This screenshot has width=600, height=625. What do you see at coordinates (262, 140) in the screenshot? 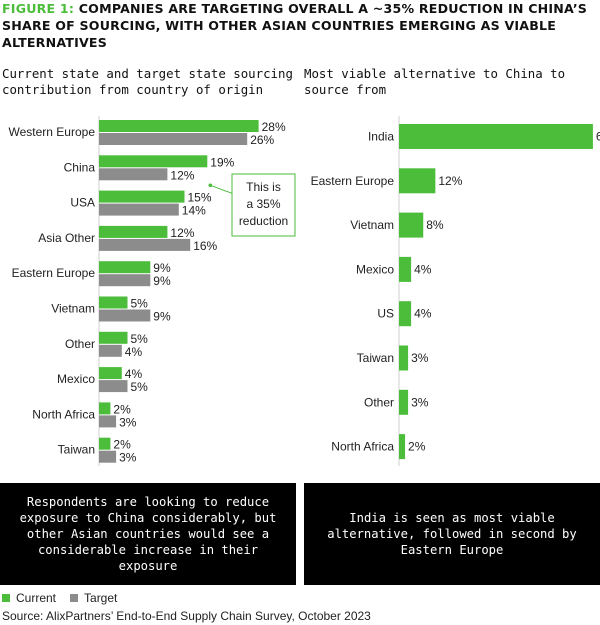
I see `value-label-target-western-europe: 26%` at bounding box center [262, 140].